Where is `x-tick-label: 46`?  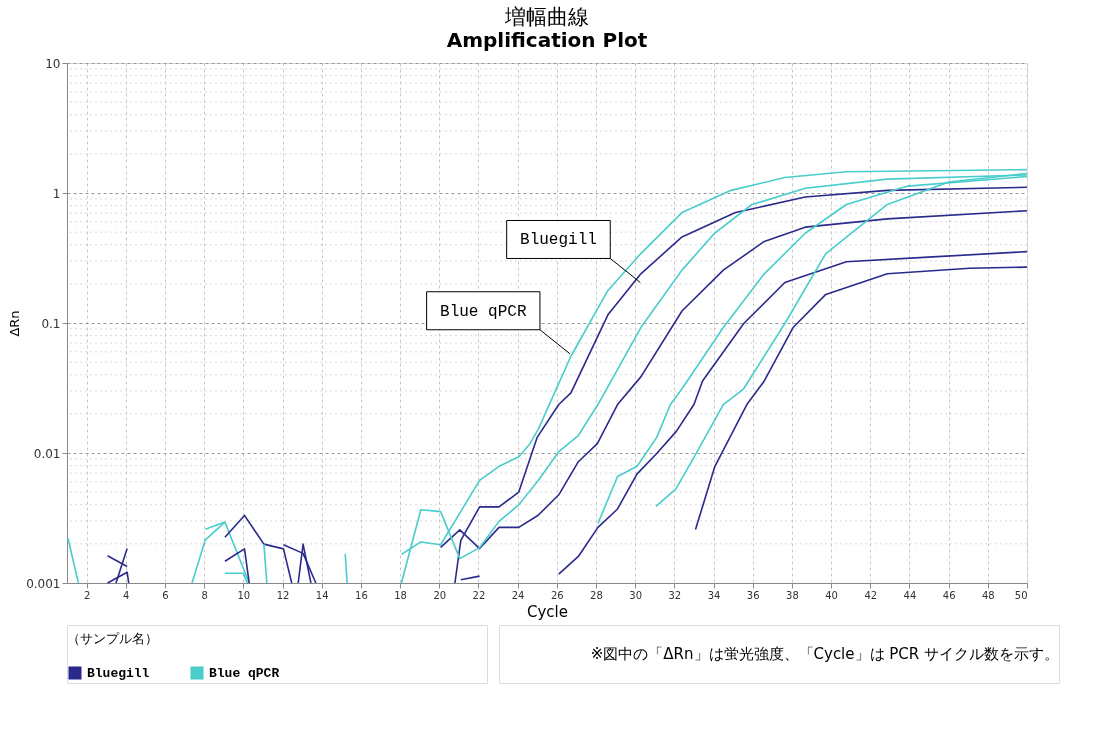
x-tick-label: 46 is located at coordinates (949, 595).